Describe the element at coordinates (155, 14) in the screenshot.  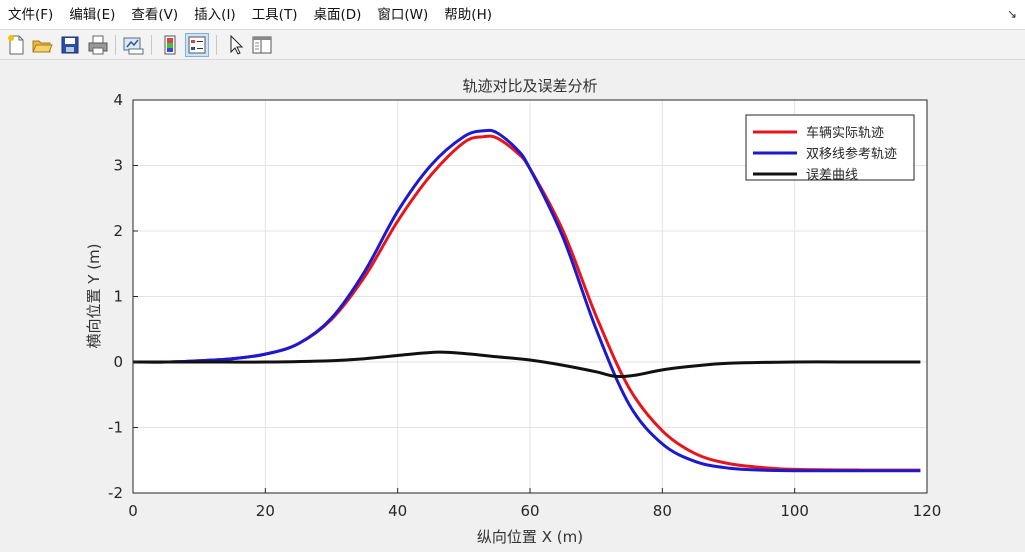
I see `menu-item-2: 查看(V)` at that location.